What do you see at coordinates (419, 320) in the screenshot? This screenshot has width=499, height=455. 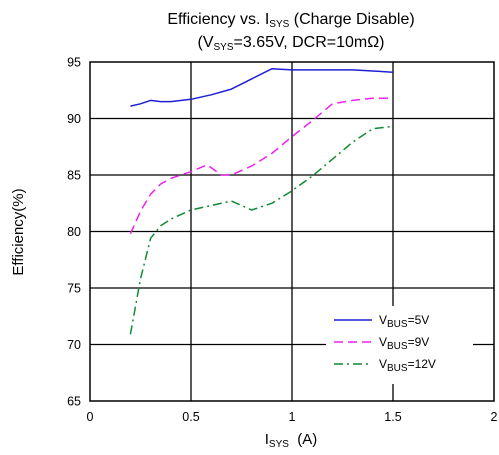 I see `legend-label-tail: =5V` at bounding box center [419, 320].